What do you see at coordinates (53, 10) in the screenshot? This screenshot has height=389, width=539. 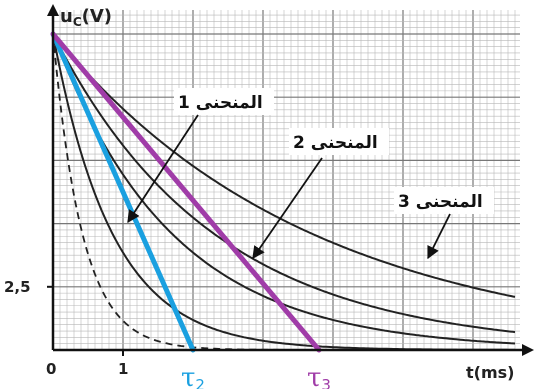 I see `y-axis-arrow` at bounding box center [53, 10].